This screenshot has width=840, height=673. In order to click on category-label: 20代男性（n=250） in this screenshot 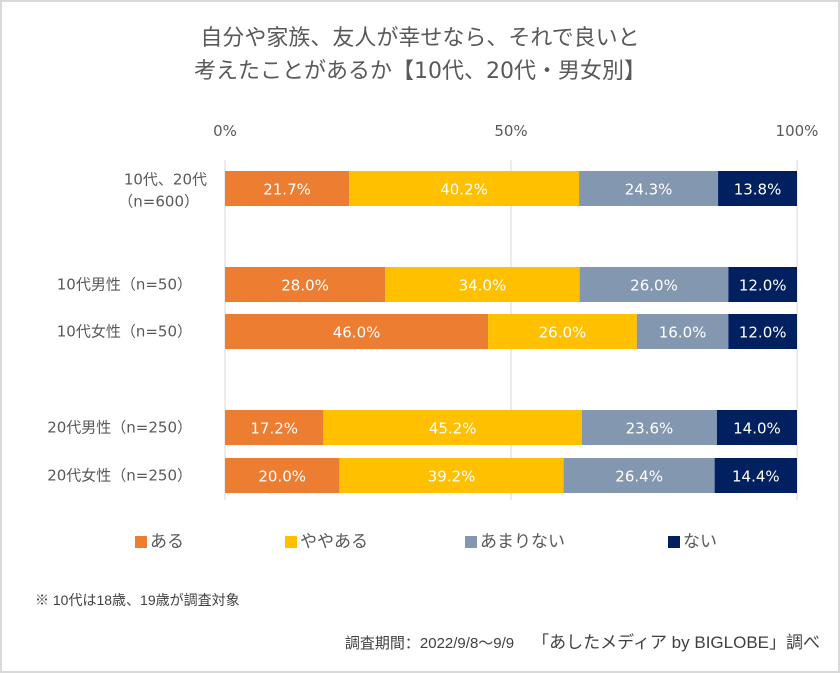, I will do `click(119, 428)`.